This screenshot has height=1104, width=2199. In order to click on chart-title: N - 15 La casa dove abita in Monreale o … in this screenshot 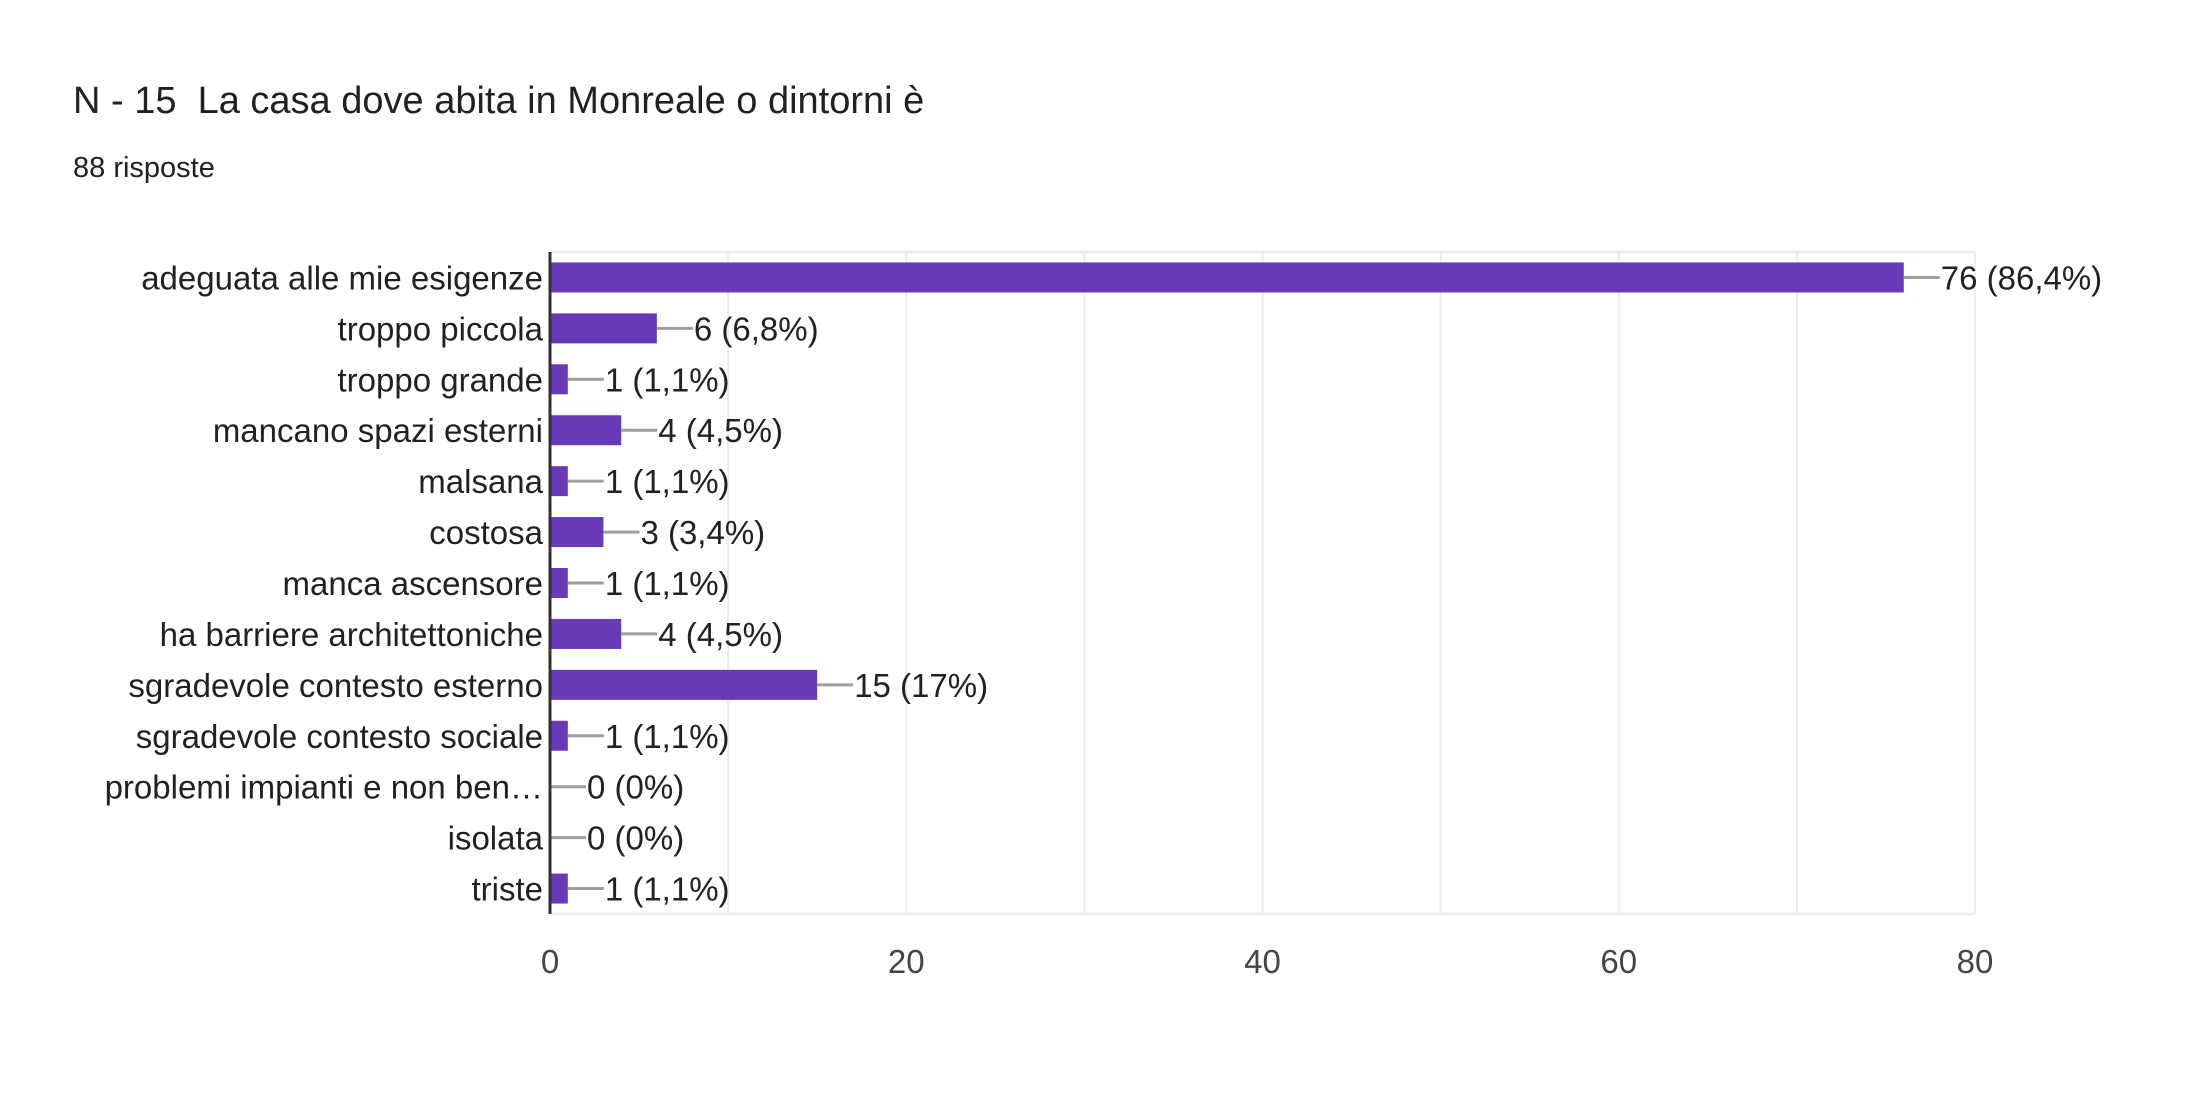, I will do `click(499, 101)`.